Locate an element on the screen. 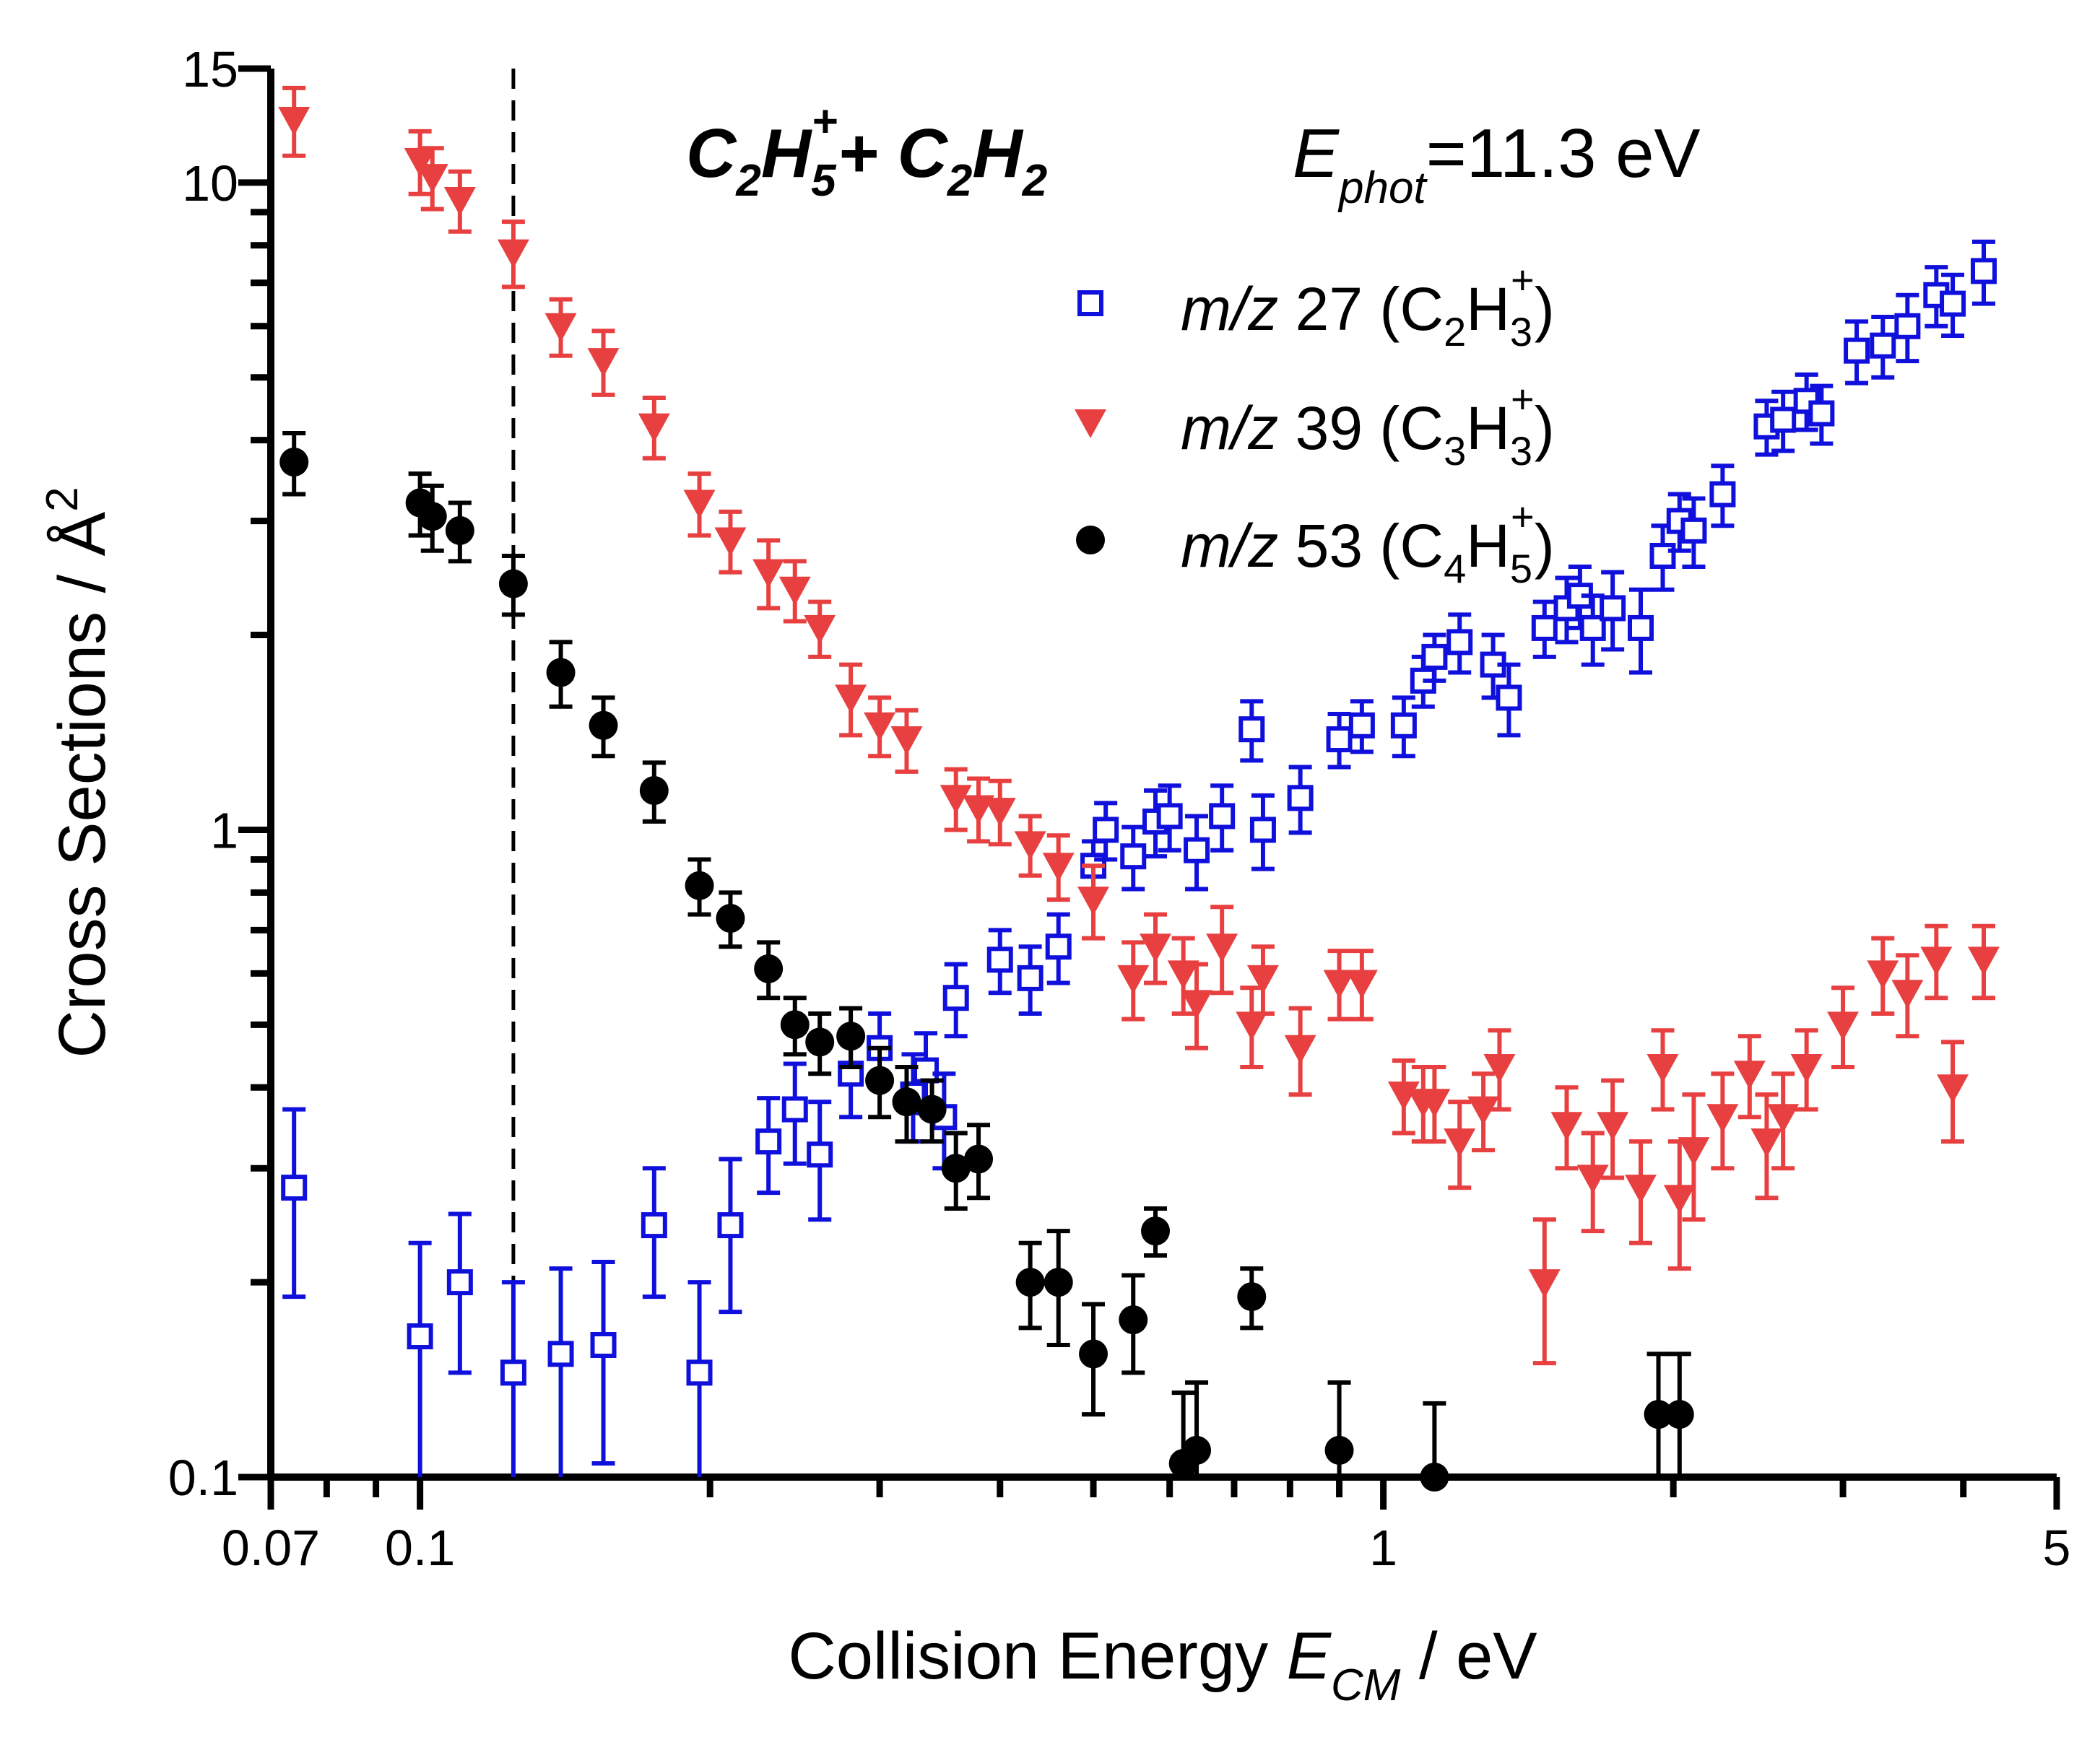 The image size is (2100, 1737). legend-label-mz27: m/z 27 (C2H3+) is located at coordinates (1368, 306).